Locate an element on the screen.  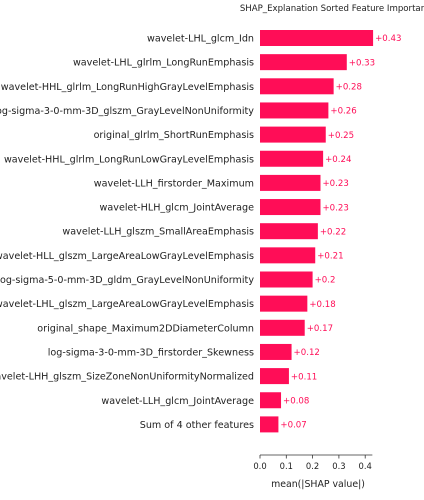
value-label-12: +0.17 is located at coordinates (320, 329).